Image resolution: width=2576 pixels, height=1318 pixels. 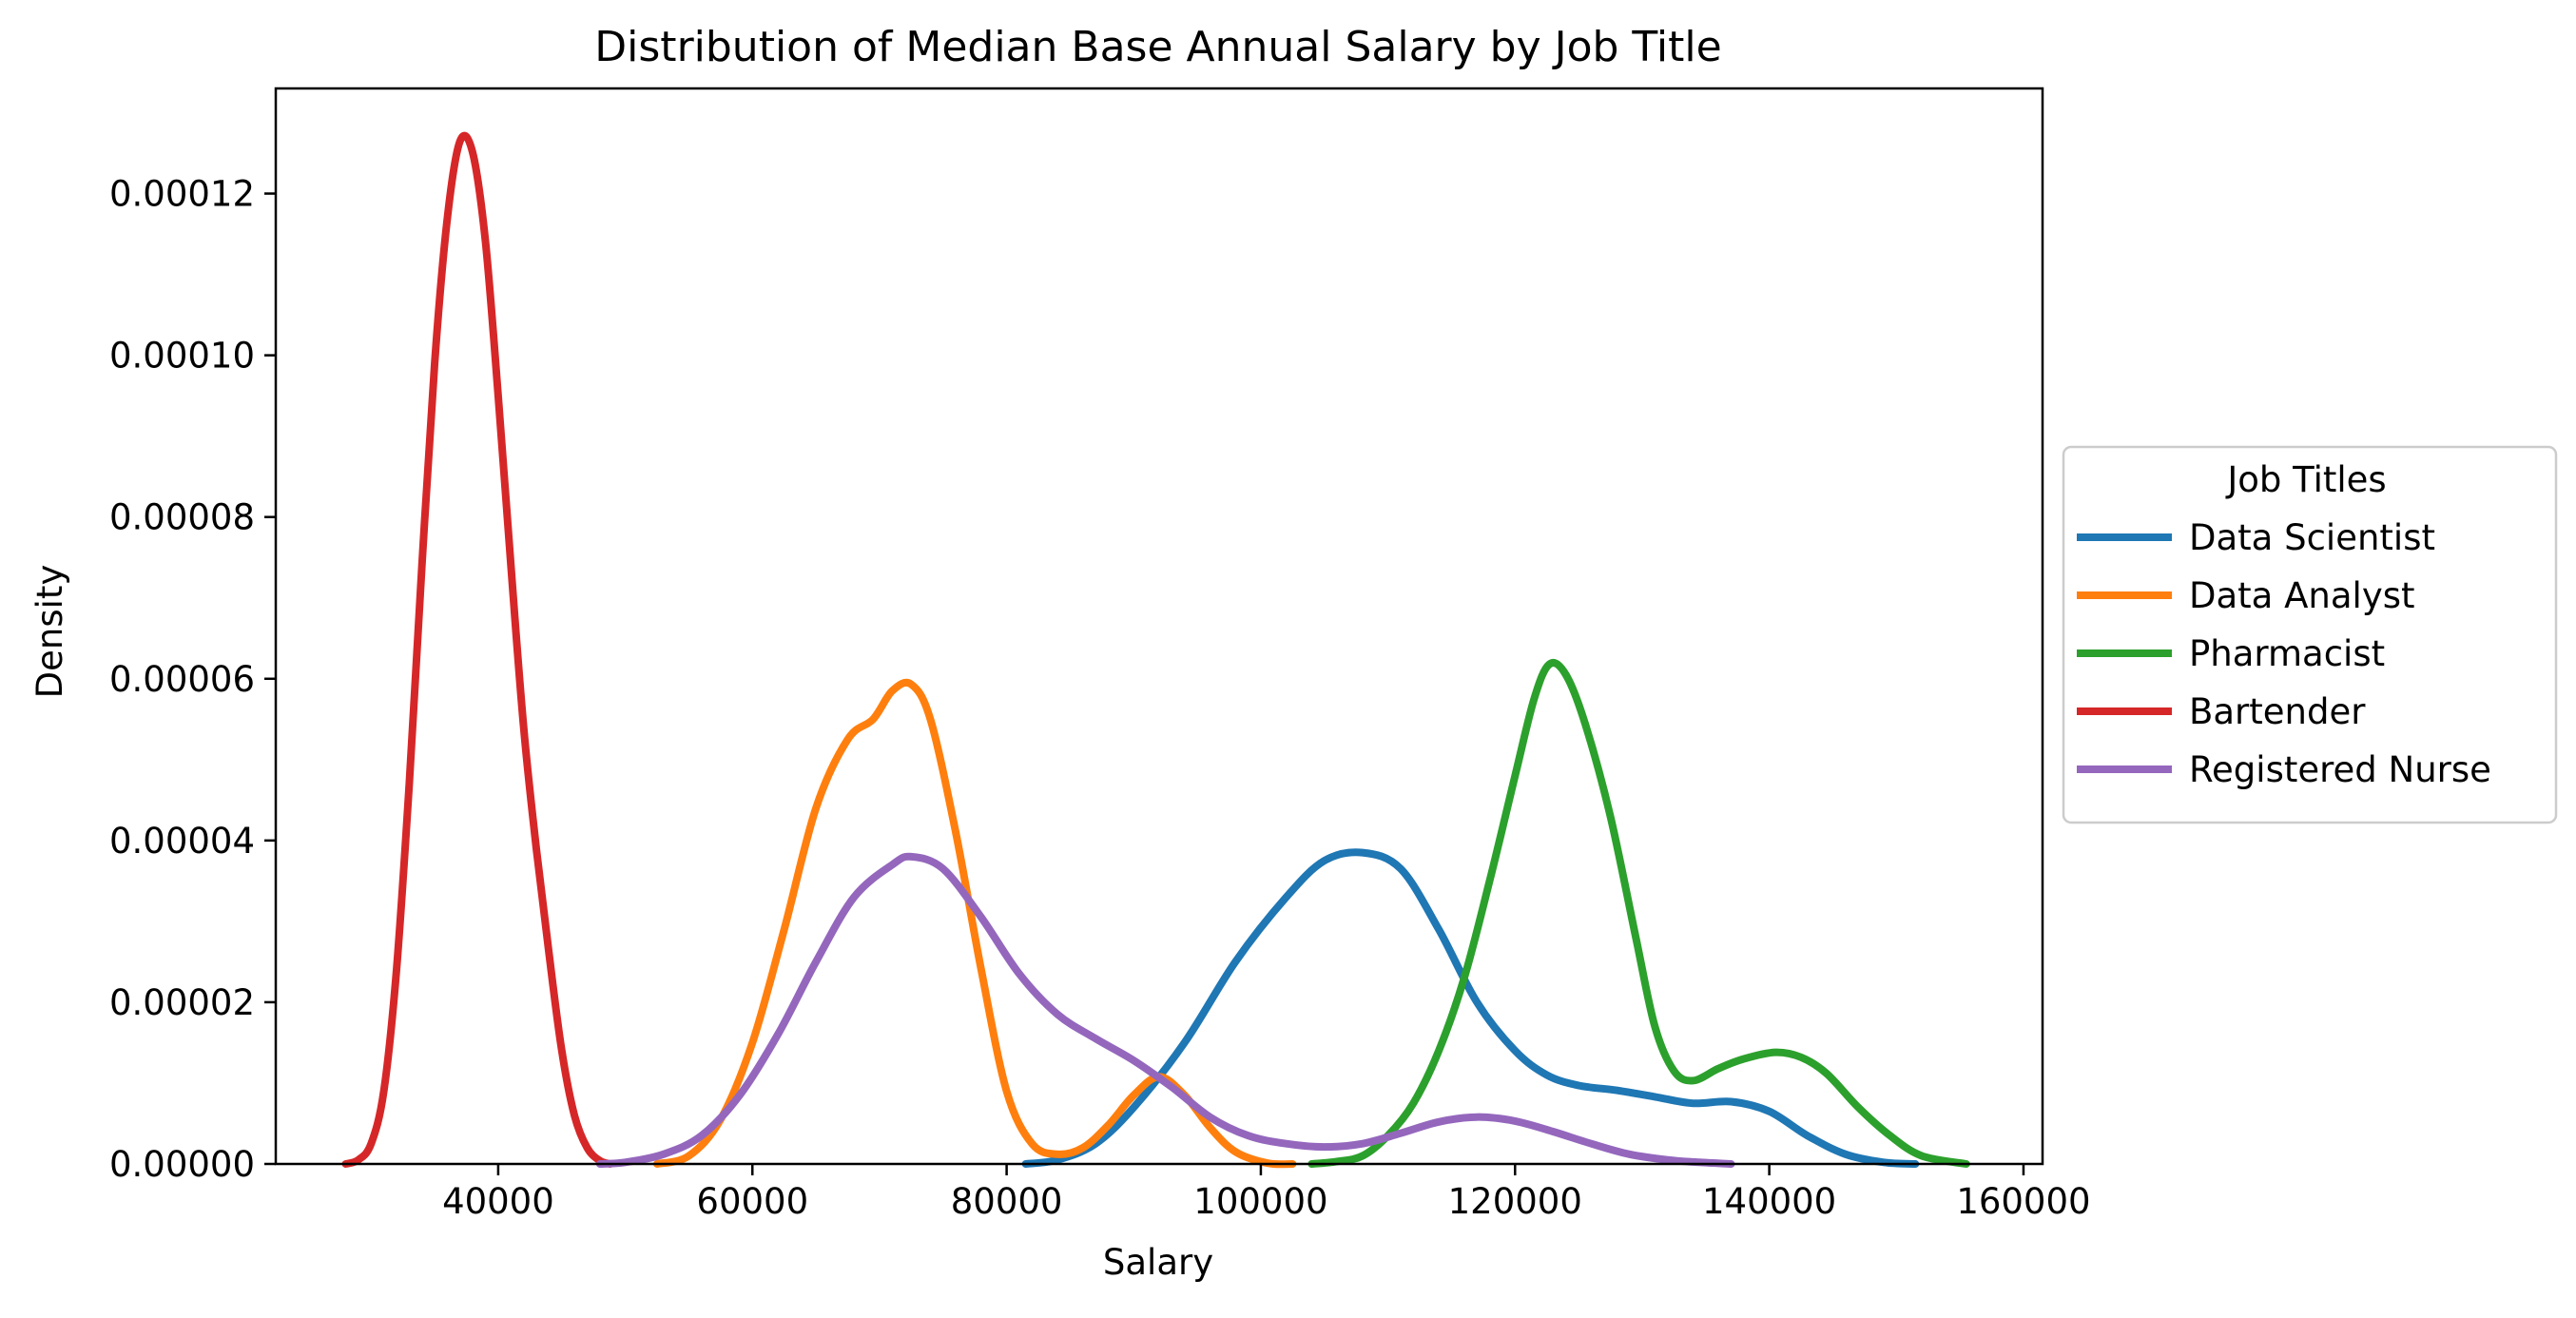 I want to click on series-line-pharmacist, so click(x=1638, y=913).